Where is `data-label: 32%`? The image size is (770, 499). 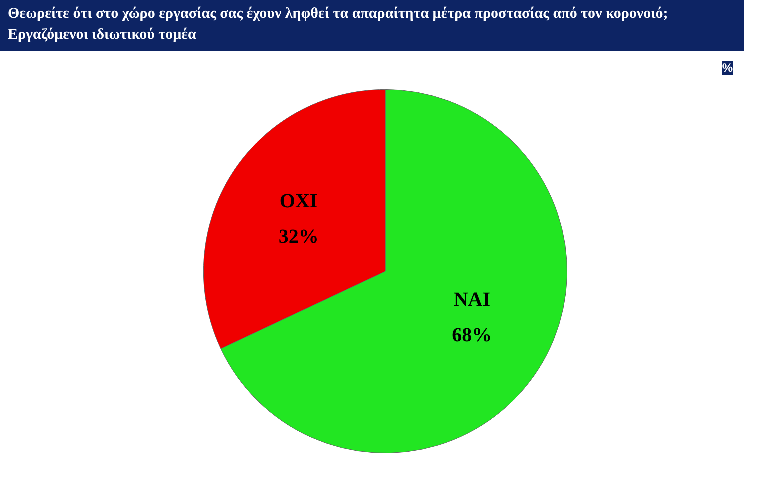
data-label: 32% is located at coordinates (298, 237).